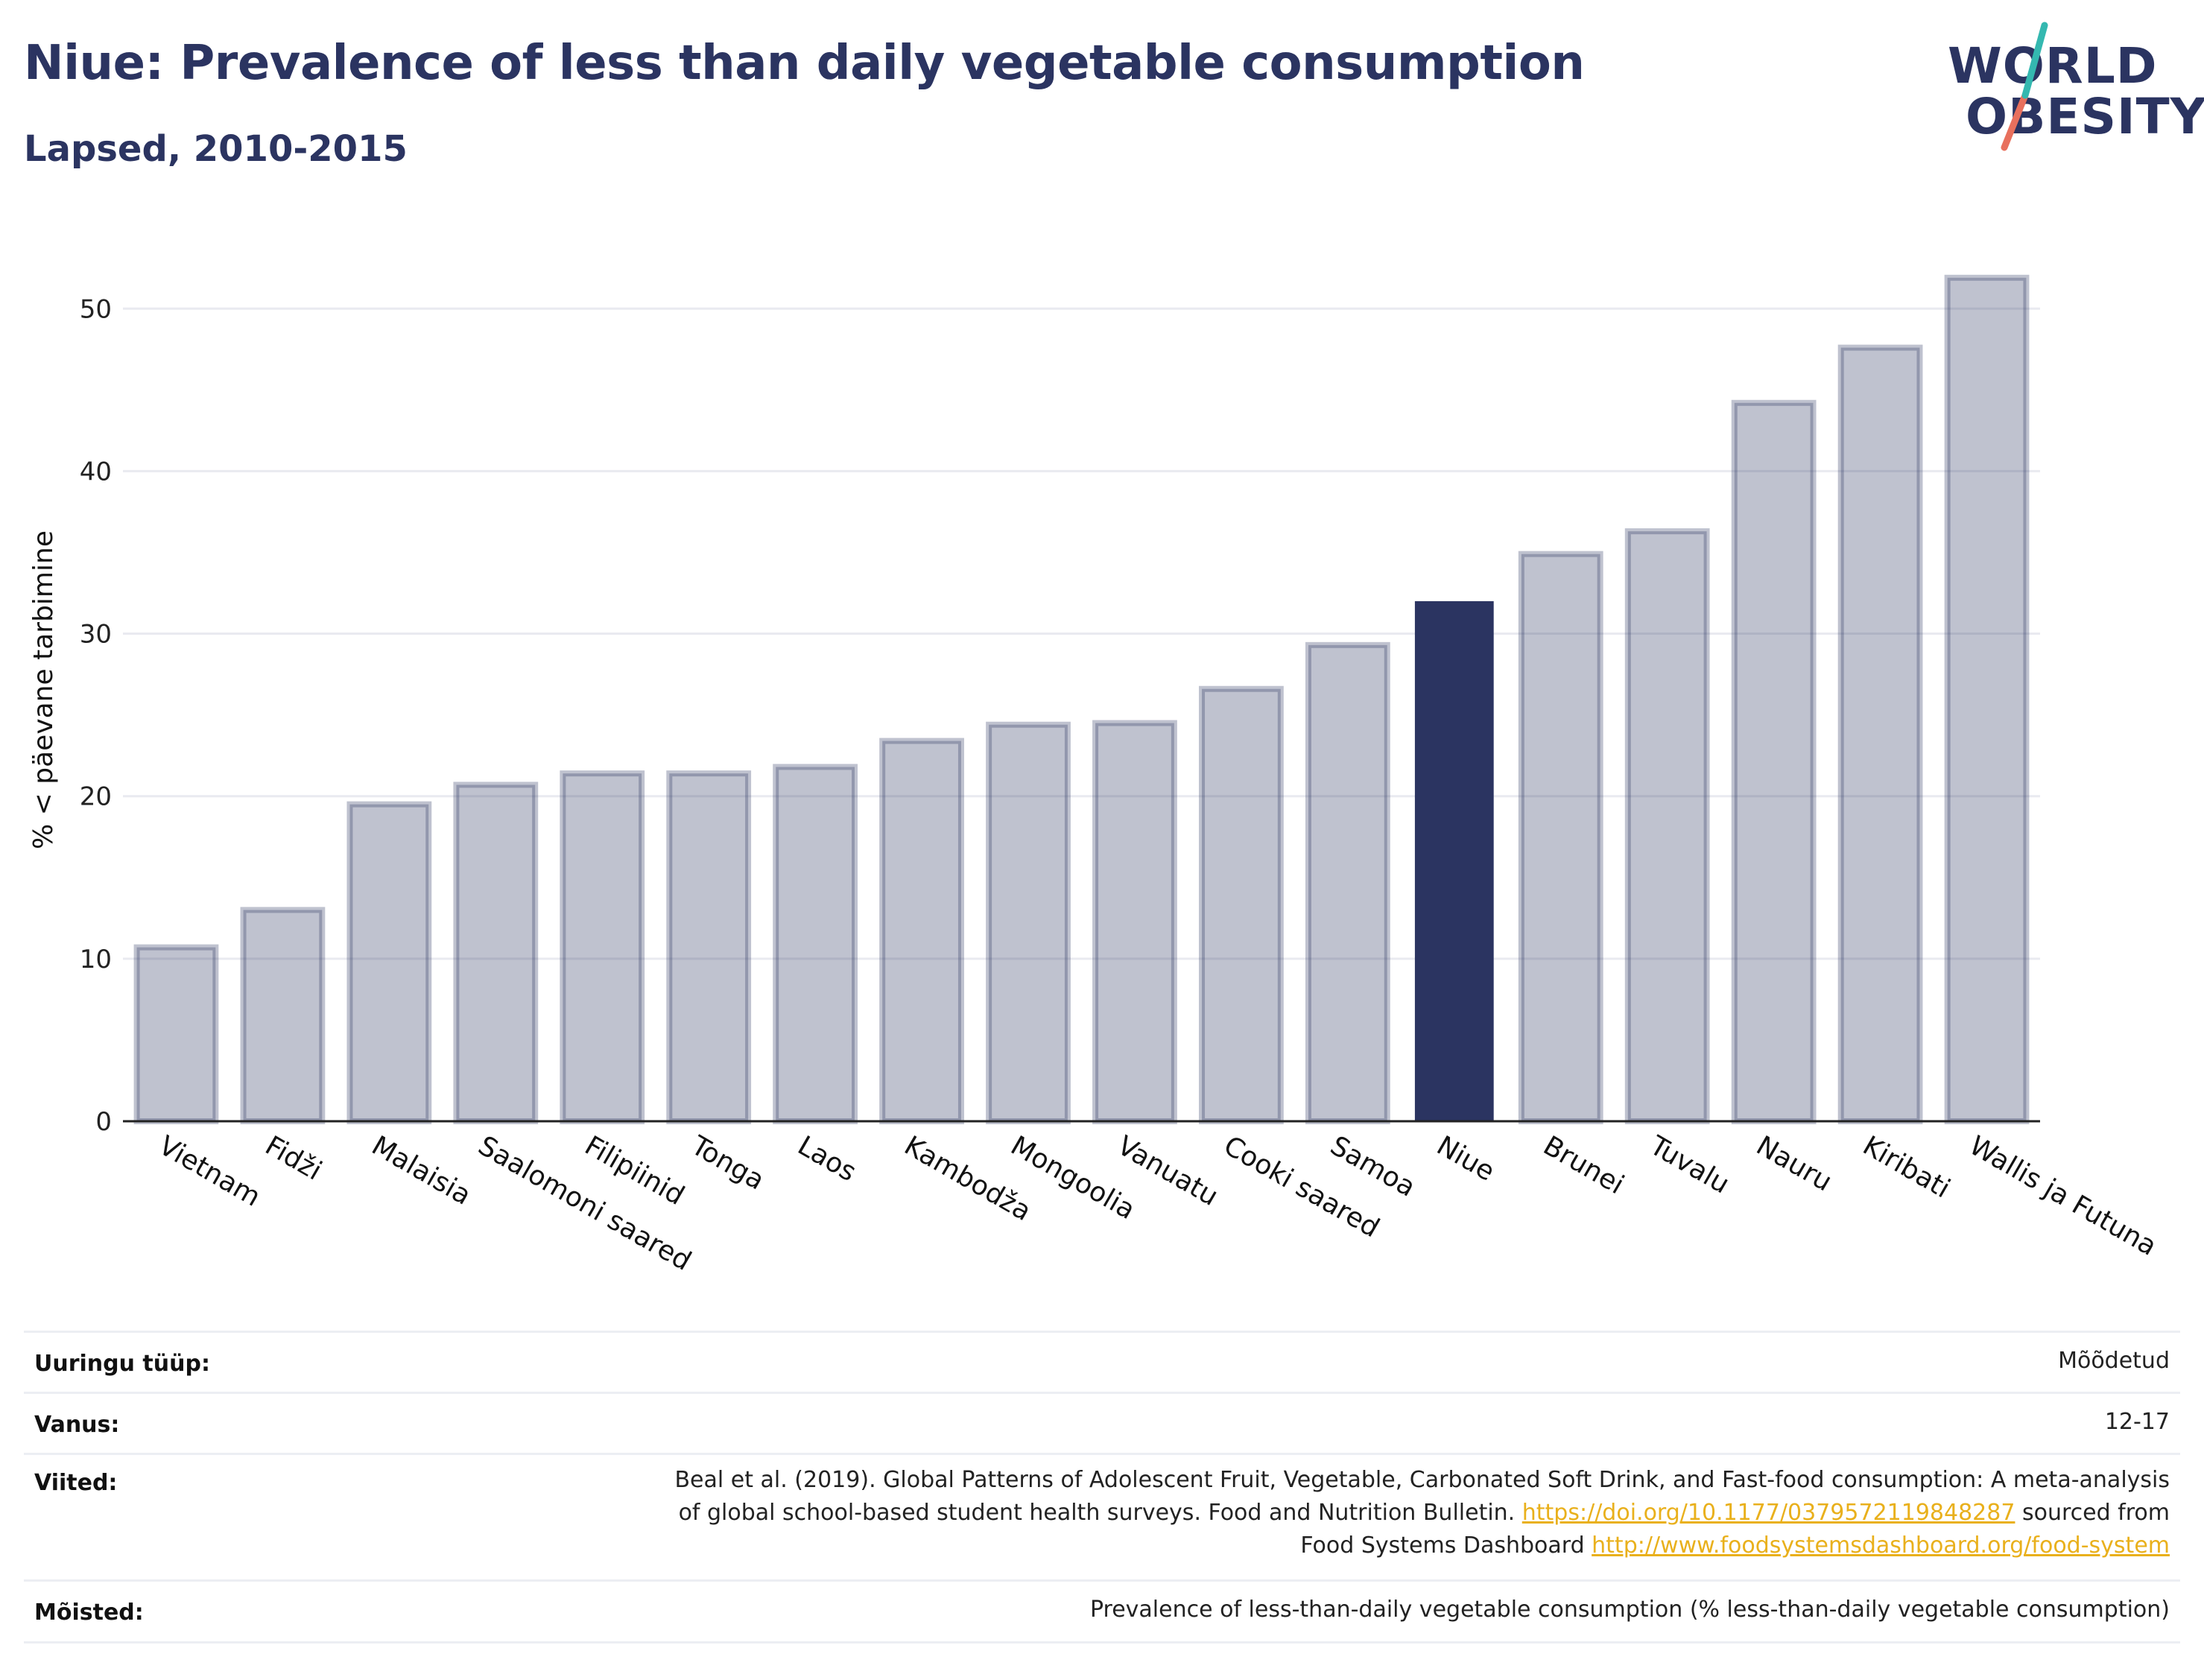 Image resolution: width=2204 pixels, height=1680 pixels. What do you see at coordinates (1560, 837) in the screenshot?
I see `bar-brunei` at bounding box center [1560, 837].